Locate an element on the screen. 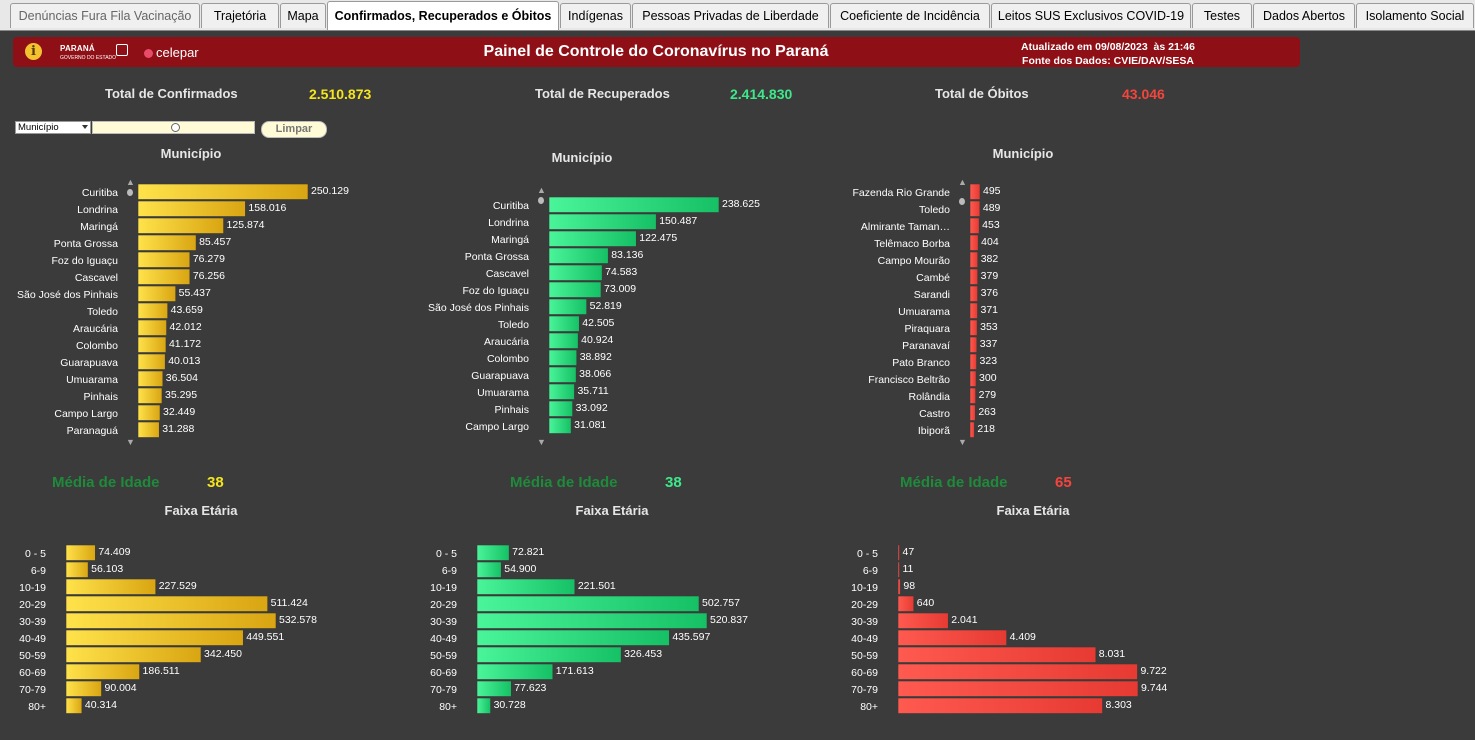  tab-fura-fila: Denúncias Fura Fila Vacinação is located at coordinates (105, 15).